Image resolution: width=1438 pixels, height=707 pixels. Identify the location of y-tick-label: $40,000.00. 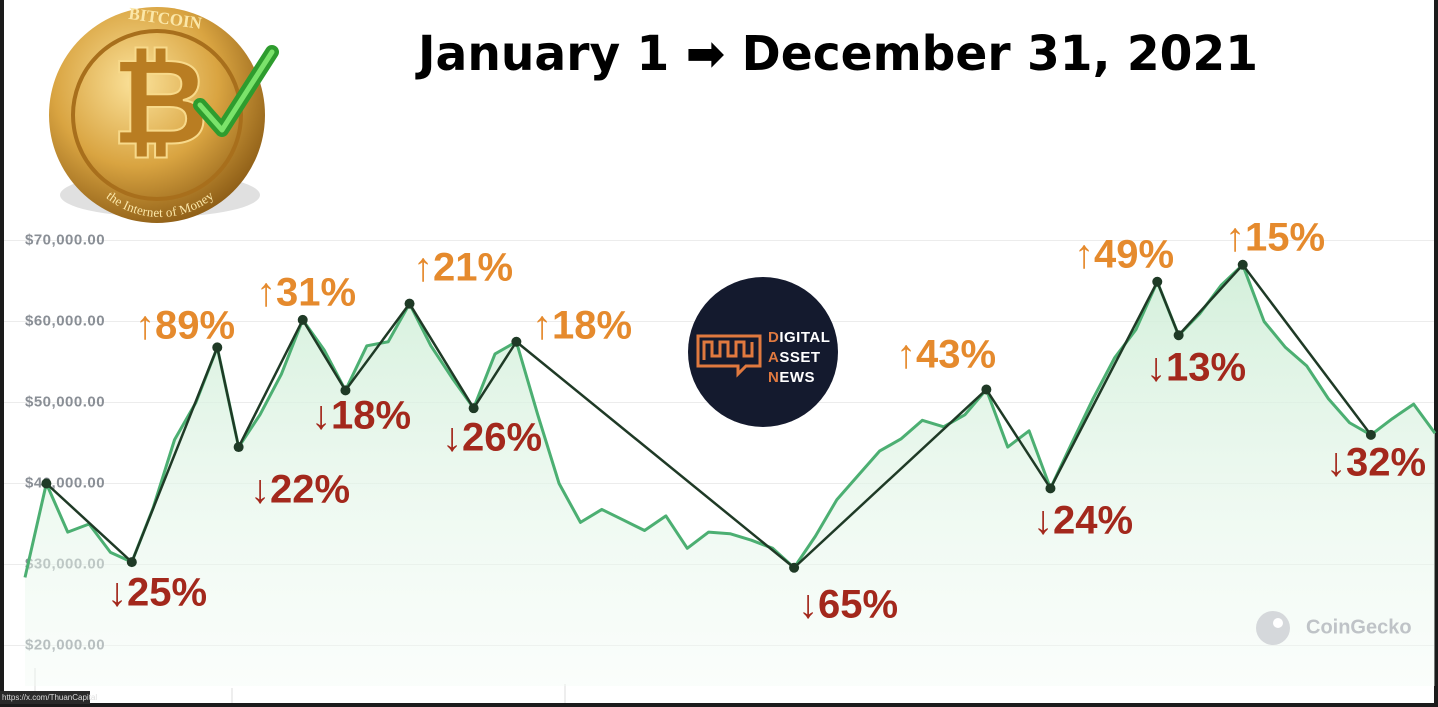
(65, 482).